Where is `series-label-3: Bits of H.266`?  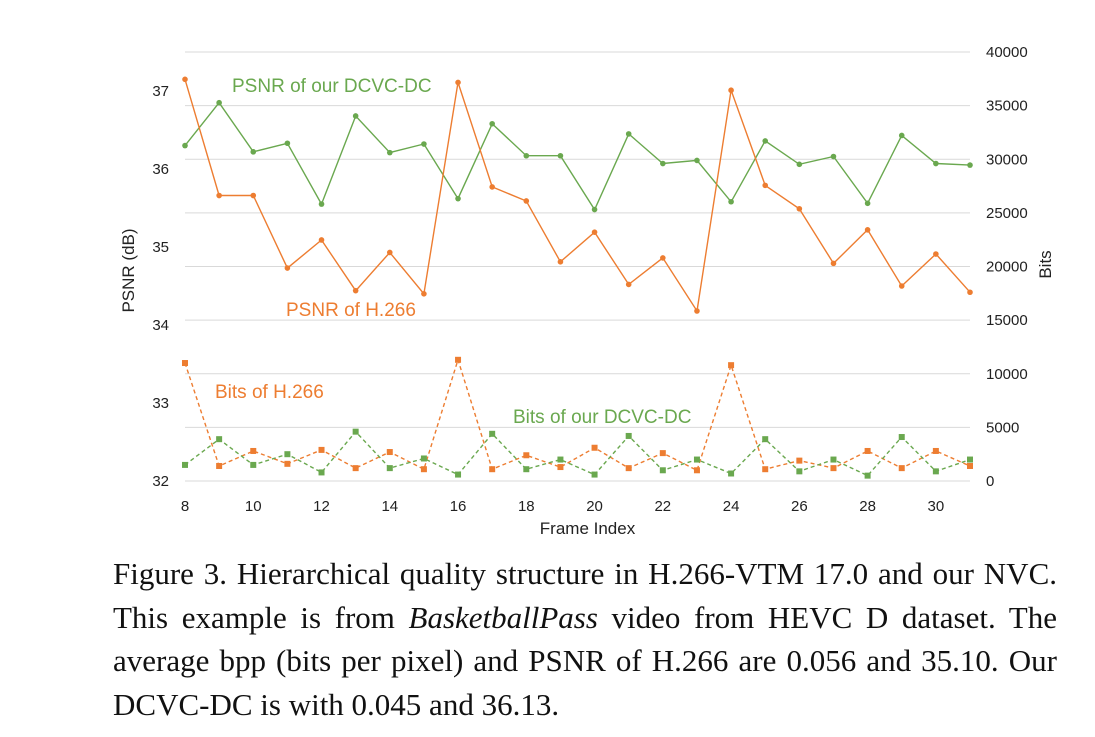 series-label-3: Bits of H.266 is located at coordinates (269, 392).